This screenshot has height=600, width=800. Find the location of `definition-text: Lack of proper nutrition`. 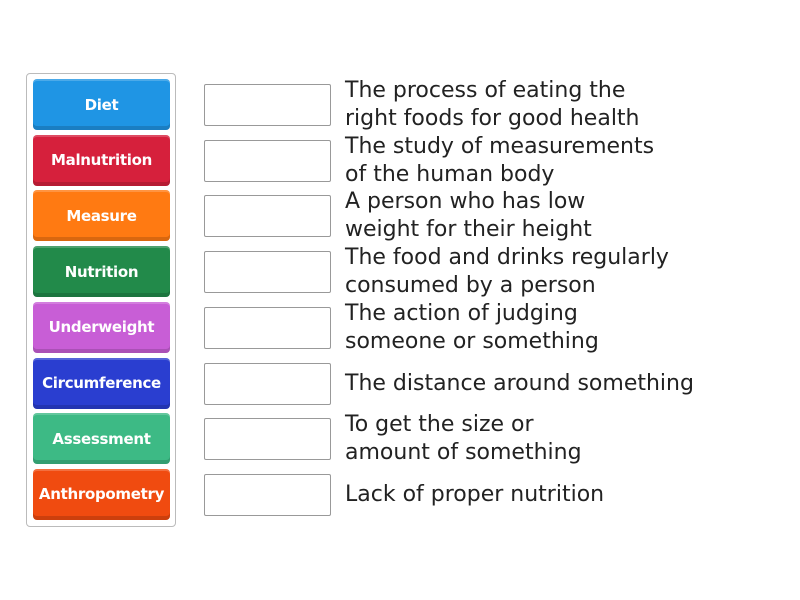

definition-text: Lack of proper nutrition is located at coordinates (474, 495).